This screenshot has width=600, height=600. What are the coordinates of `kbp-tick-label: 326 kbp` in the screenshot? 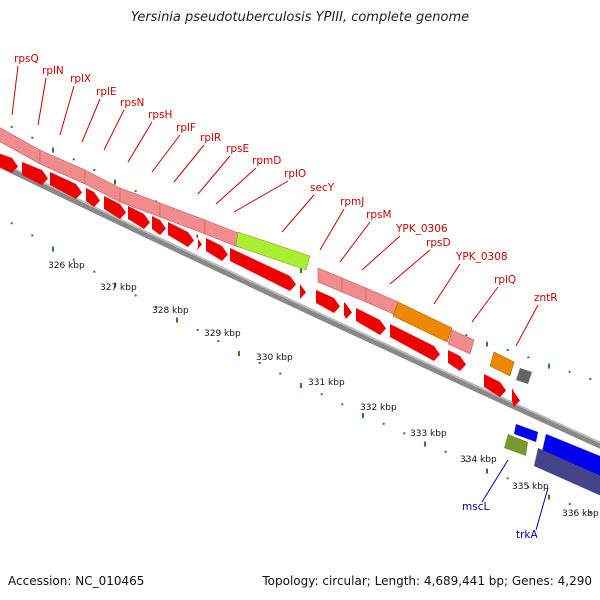 It's located at (66, 266).